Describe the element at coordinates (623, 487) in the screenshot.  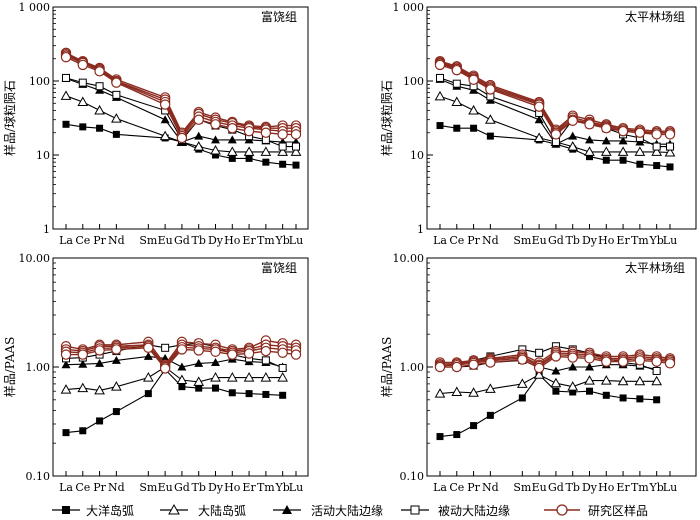
I see `panel-4-xtick-label: Er` at that location.